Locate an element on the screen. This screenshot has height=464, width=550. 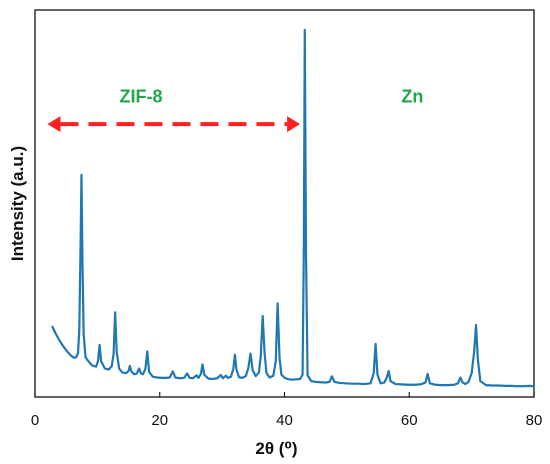
right-arrow-head-icon is located at coordinates (294, 124).